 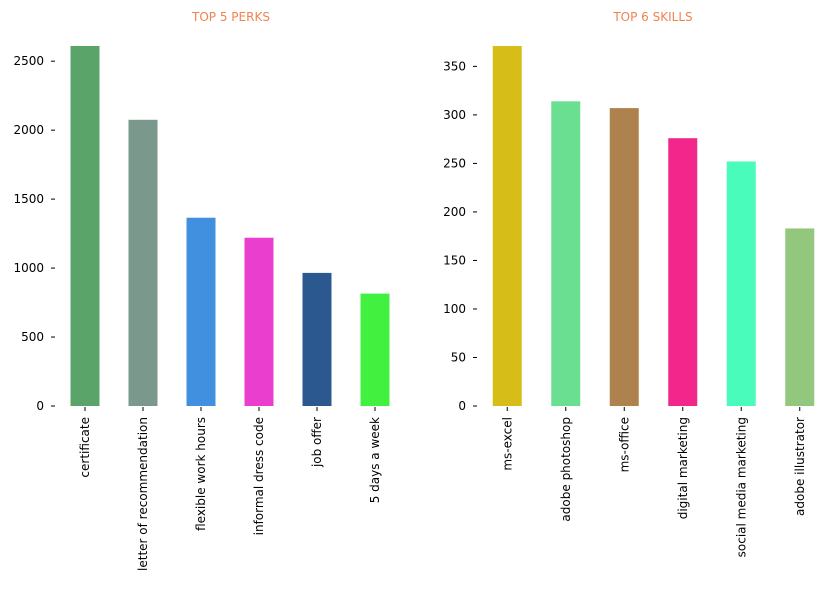 I want to click on bar-informal-dress-code, so click(x=259, y=321).